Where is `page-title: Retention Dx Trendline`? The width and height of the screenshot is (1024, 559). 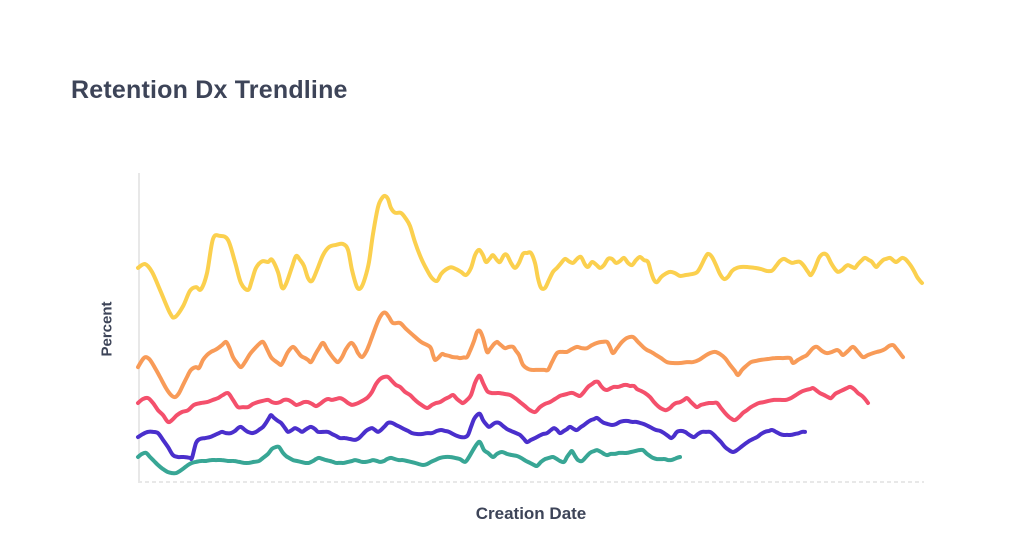 page-title: Retention Dx Trendline is located at coordinates (209, 90).